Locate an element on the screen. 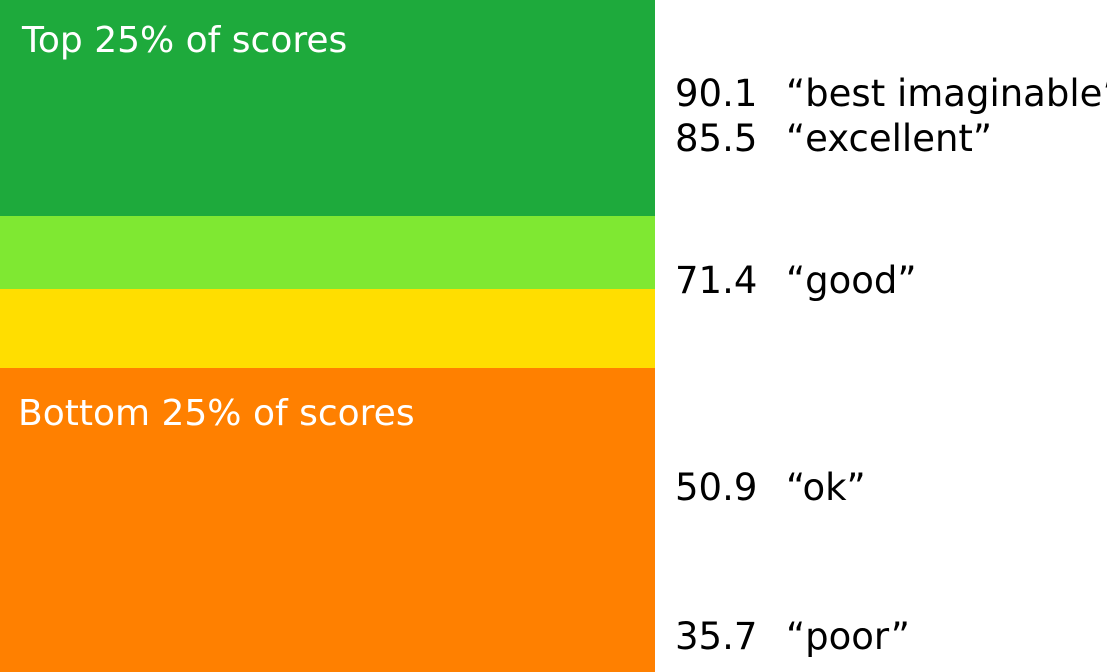  rating-score: 50.9 is located at coordinates (716, 487).